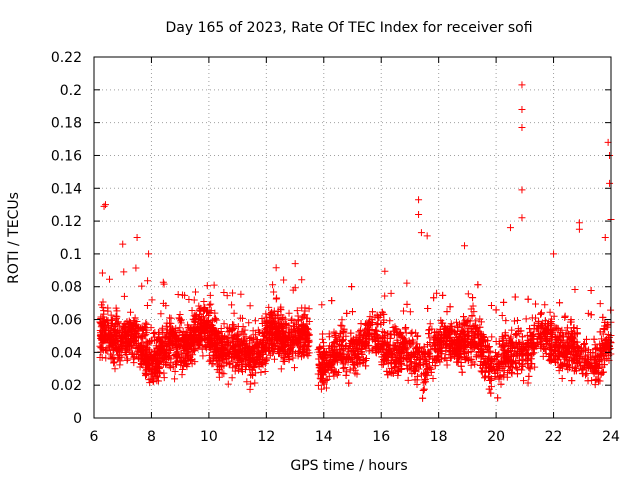 The width and height of the screenshot is (640, 480). I want to click on x-tick-label: 22, so click(554, 437).